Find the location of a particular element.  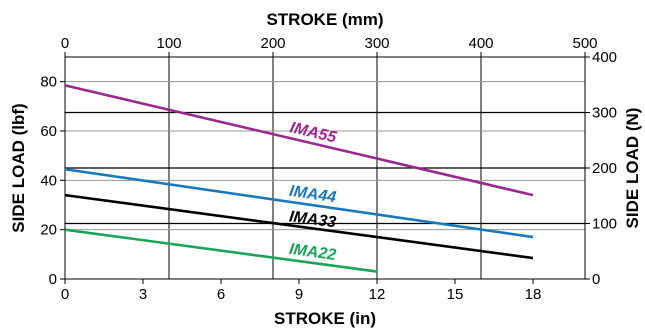

bottom-tick-label-2: 6 is located at coordinates (221, 294).